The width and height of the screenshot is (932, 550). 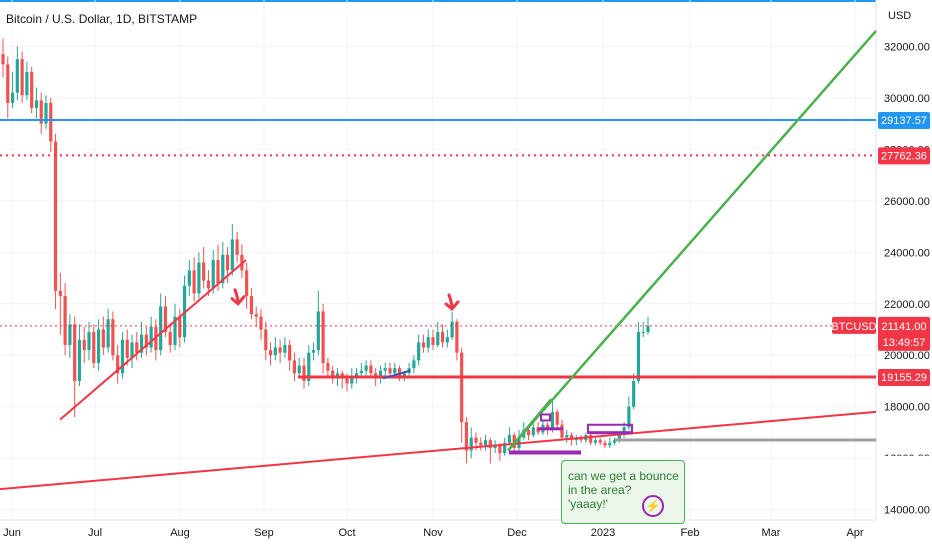 What do you see at coordinates (690, 533) in the screenshot?
I see `x-tick-label-8: Feb` at bounding box center [690, 533].